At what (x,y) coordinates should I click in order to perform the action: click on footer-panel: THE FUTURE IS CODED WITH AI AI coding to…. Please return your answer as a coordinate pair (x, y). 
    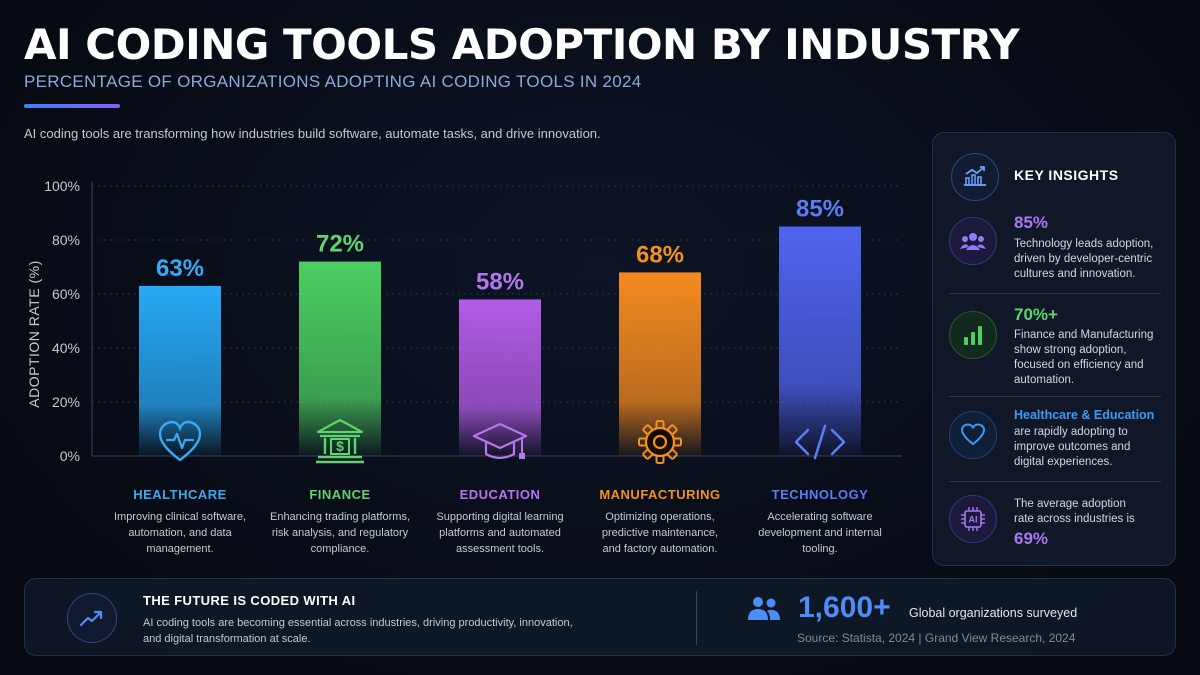
    Looking at the image, I should click on (600, 617).